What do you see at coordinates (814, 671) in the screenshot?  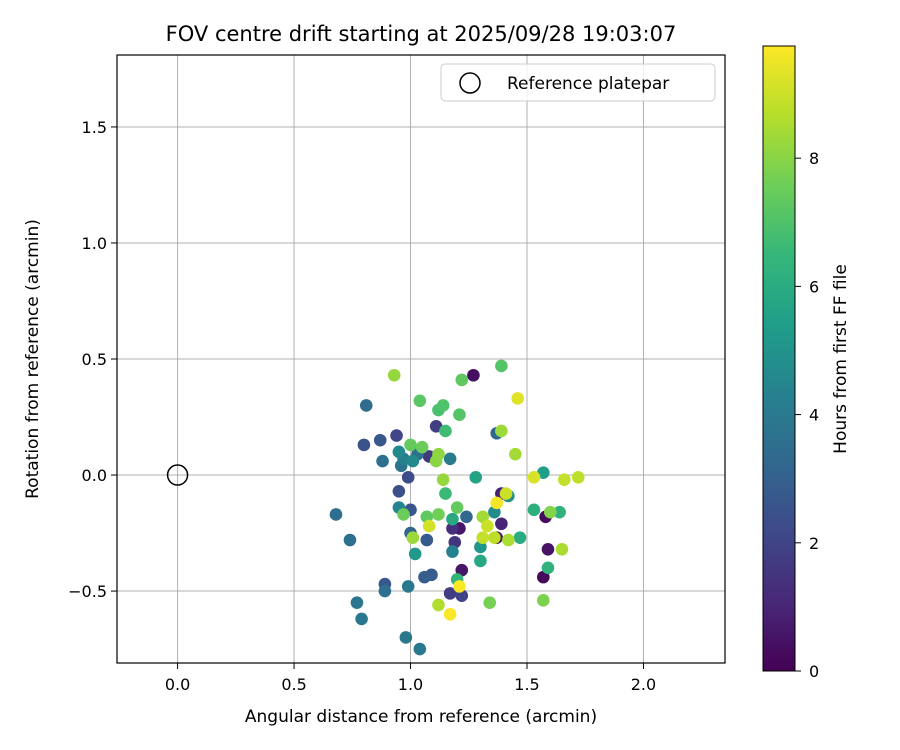 I see `colorbar-tick-label: 0` at bounding box center [814, 671].